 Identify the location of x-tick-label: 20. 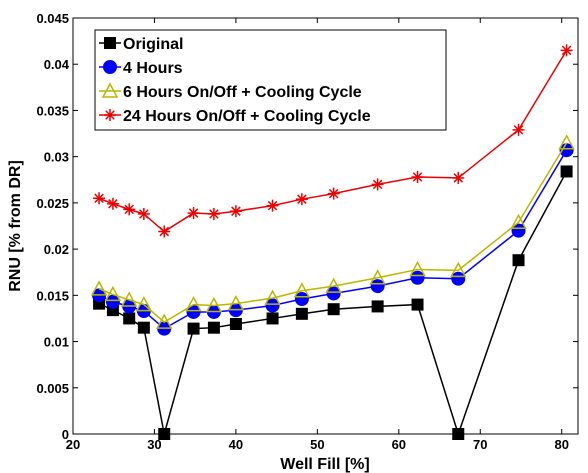
(73, 444).